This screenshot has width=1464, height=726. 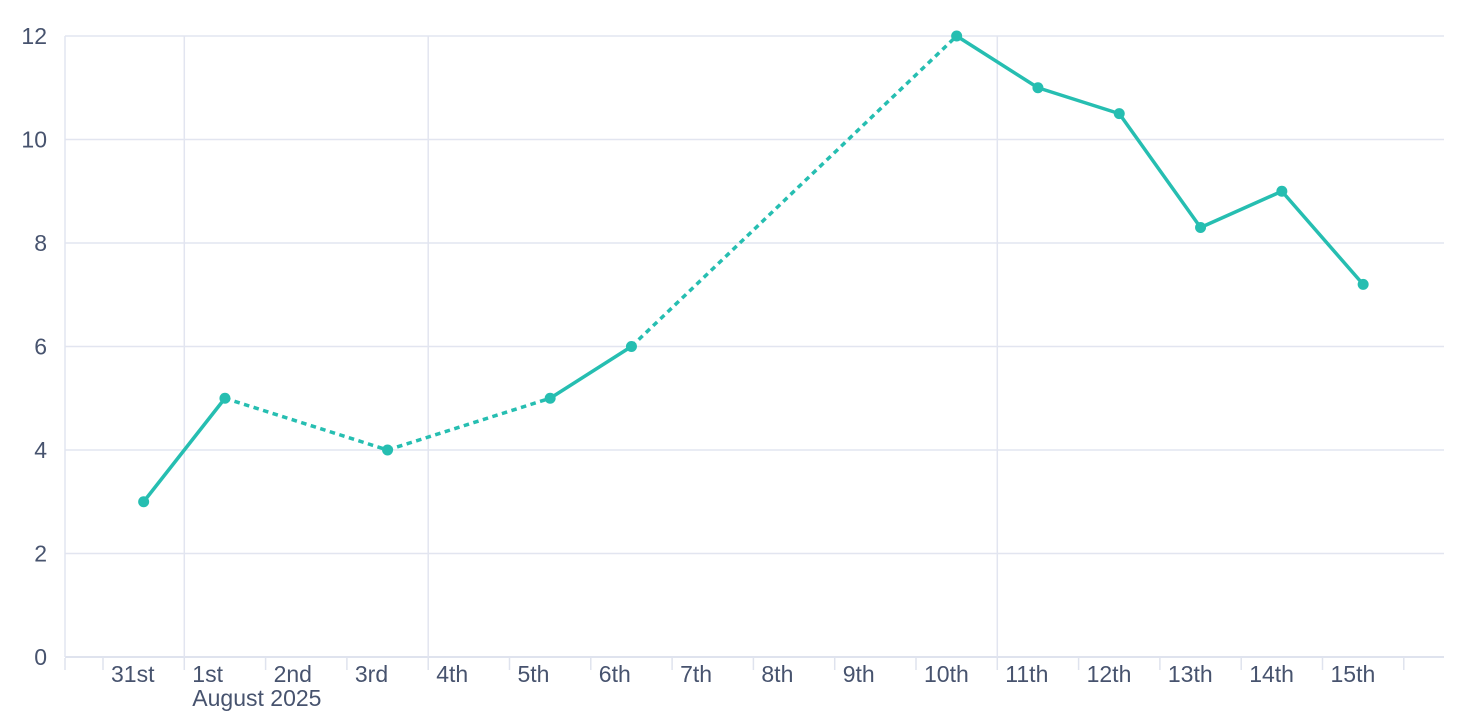 What do you see at coordinates (1353, 674) in the screenshot?
I see `x-axis-label: 15th` at bounding box center [1353, 674].